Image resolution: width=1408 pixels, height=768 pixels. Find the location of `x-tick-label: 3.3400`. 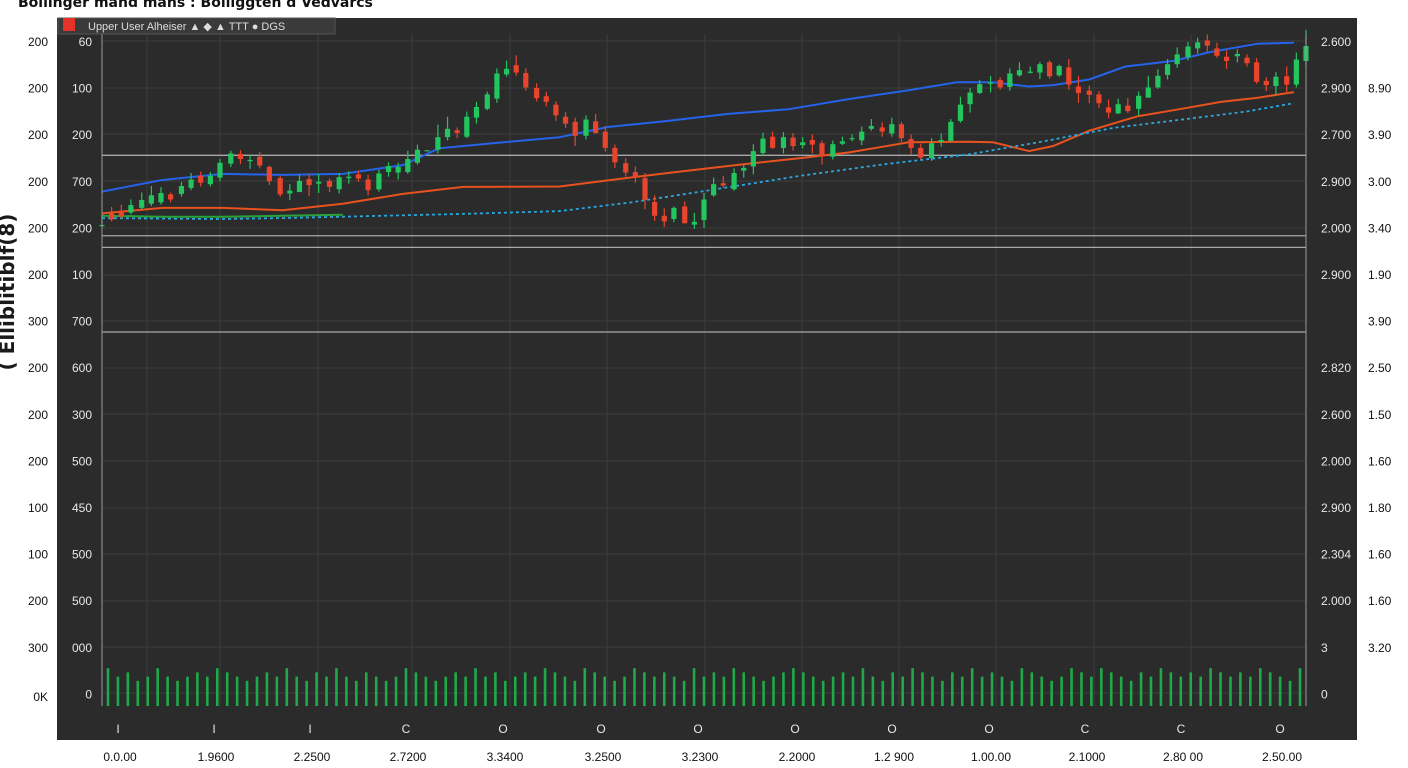

x-tick-label: 3.3400 is located at coordinates (505, 757).